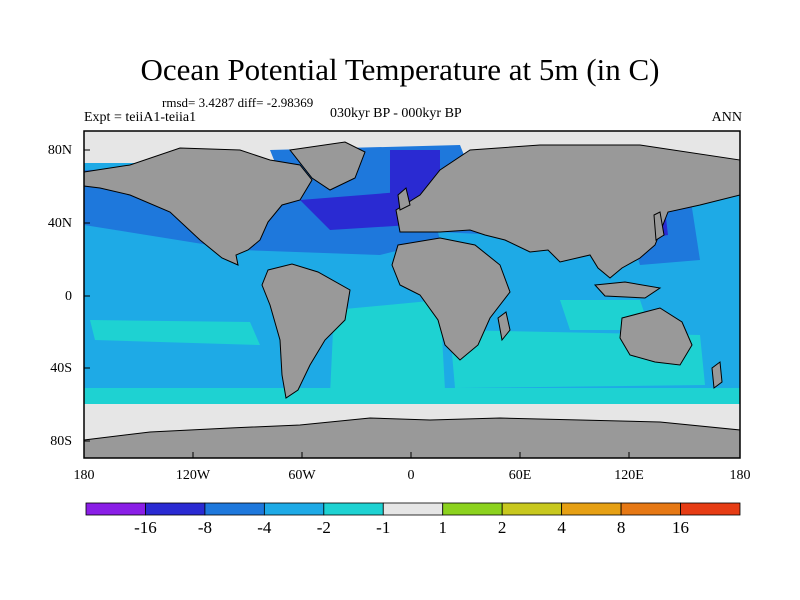 The image size is (800, 600). I want to click on africa, so click(451, 299).